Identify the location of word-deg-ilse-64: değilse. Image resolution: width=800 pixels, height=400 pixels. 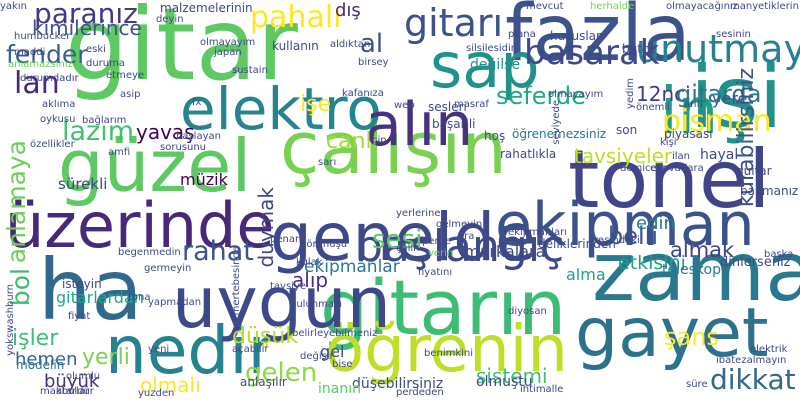
(495, 65).